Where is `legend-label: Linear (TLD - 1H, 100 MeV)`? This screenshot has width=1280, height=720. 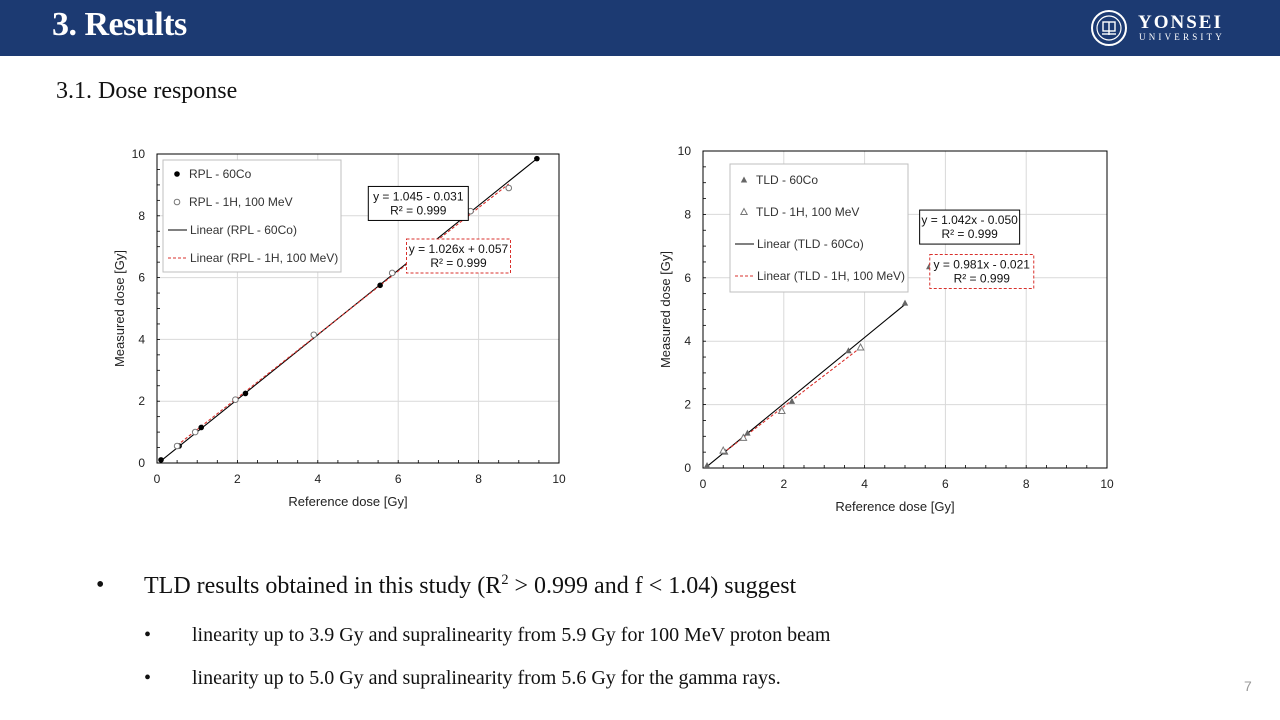 legend-label: Linear (TLD - 1H, 100 MeV) is located at coordinates (831, 276).